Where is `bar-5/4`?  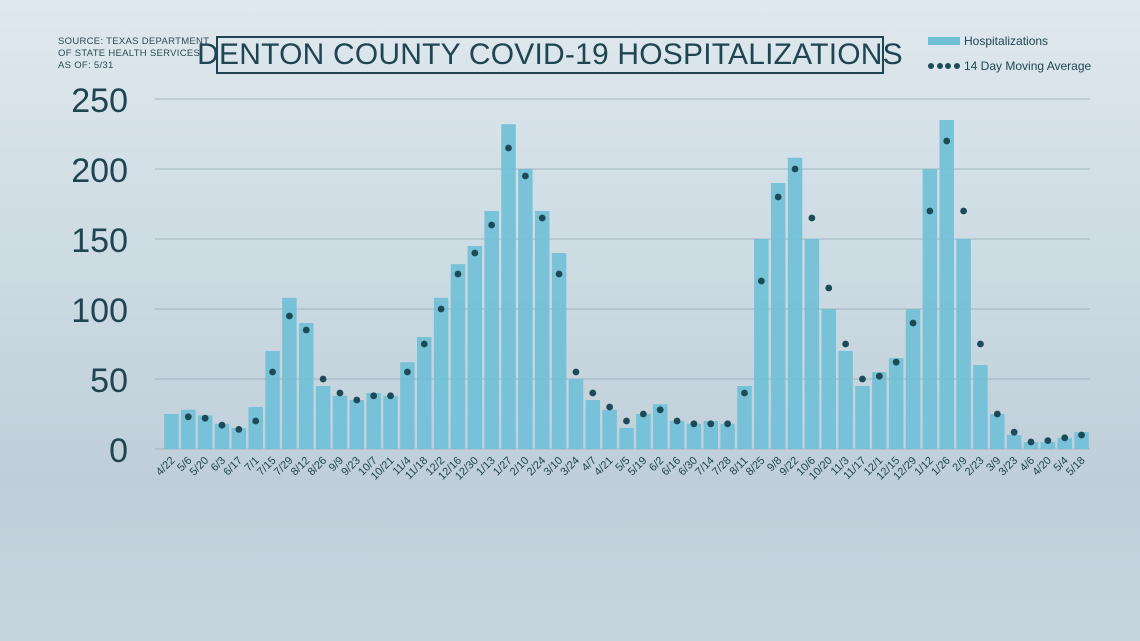 bar-5/4 is located at coordinates (1064, 443).